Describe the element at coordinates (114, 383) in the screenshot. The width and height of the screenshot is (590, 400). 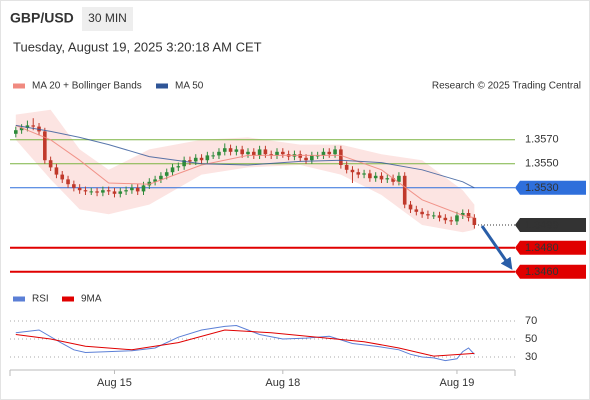
I see `x-tick-label: Aug 15` at that location.